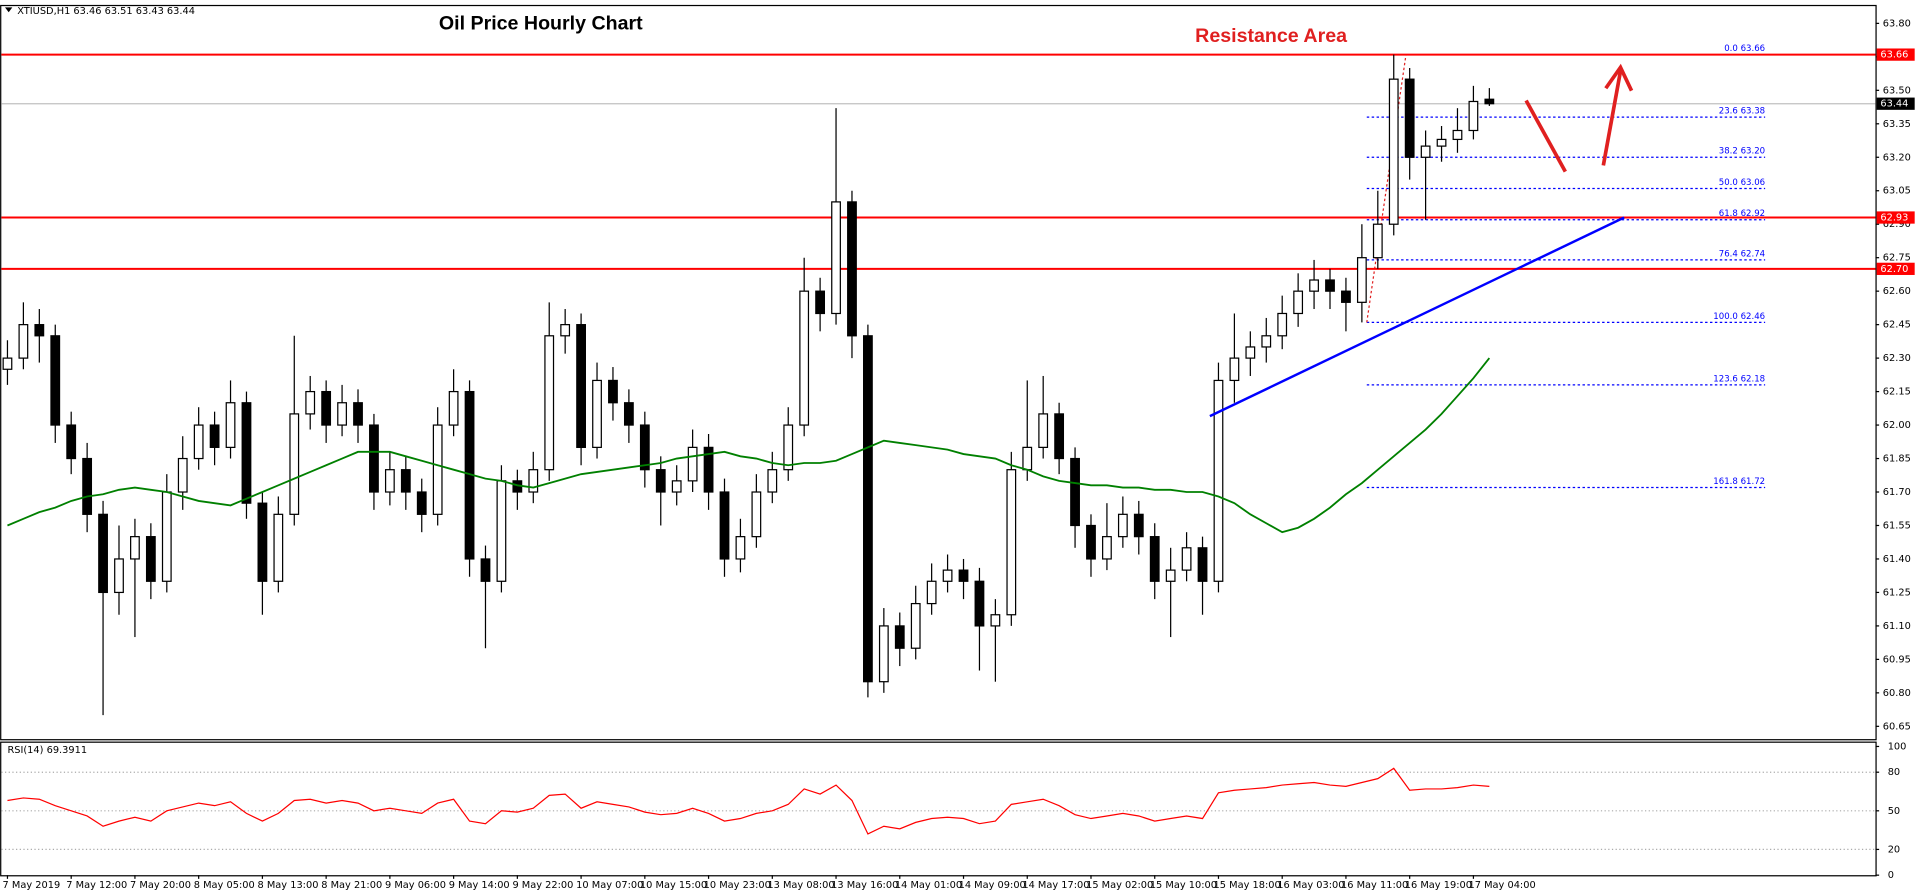 This screenshot has width=1916, height=896. I want to click on fib-label: 61.8 62.92, so click(1742, 214).